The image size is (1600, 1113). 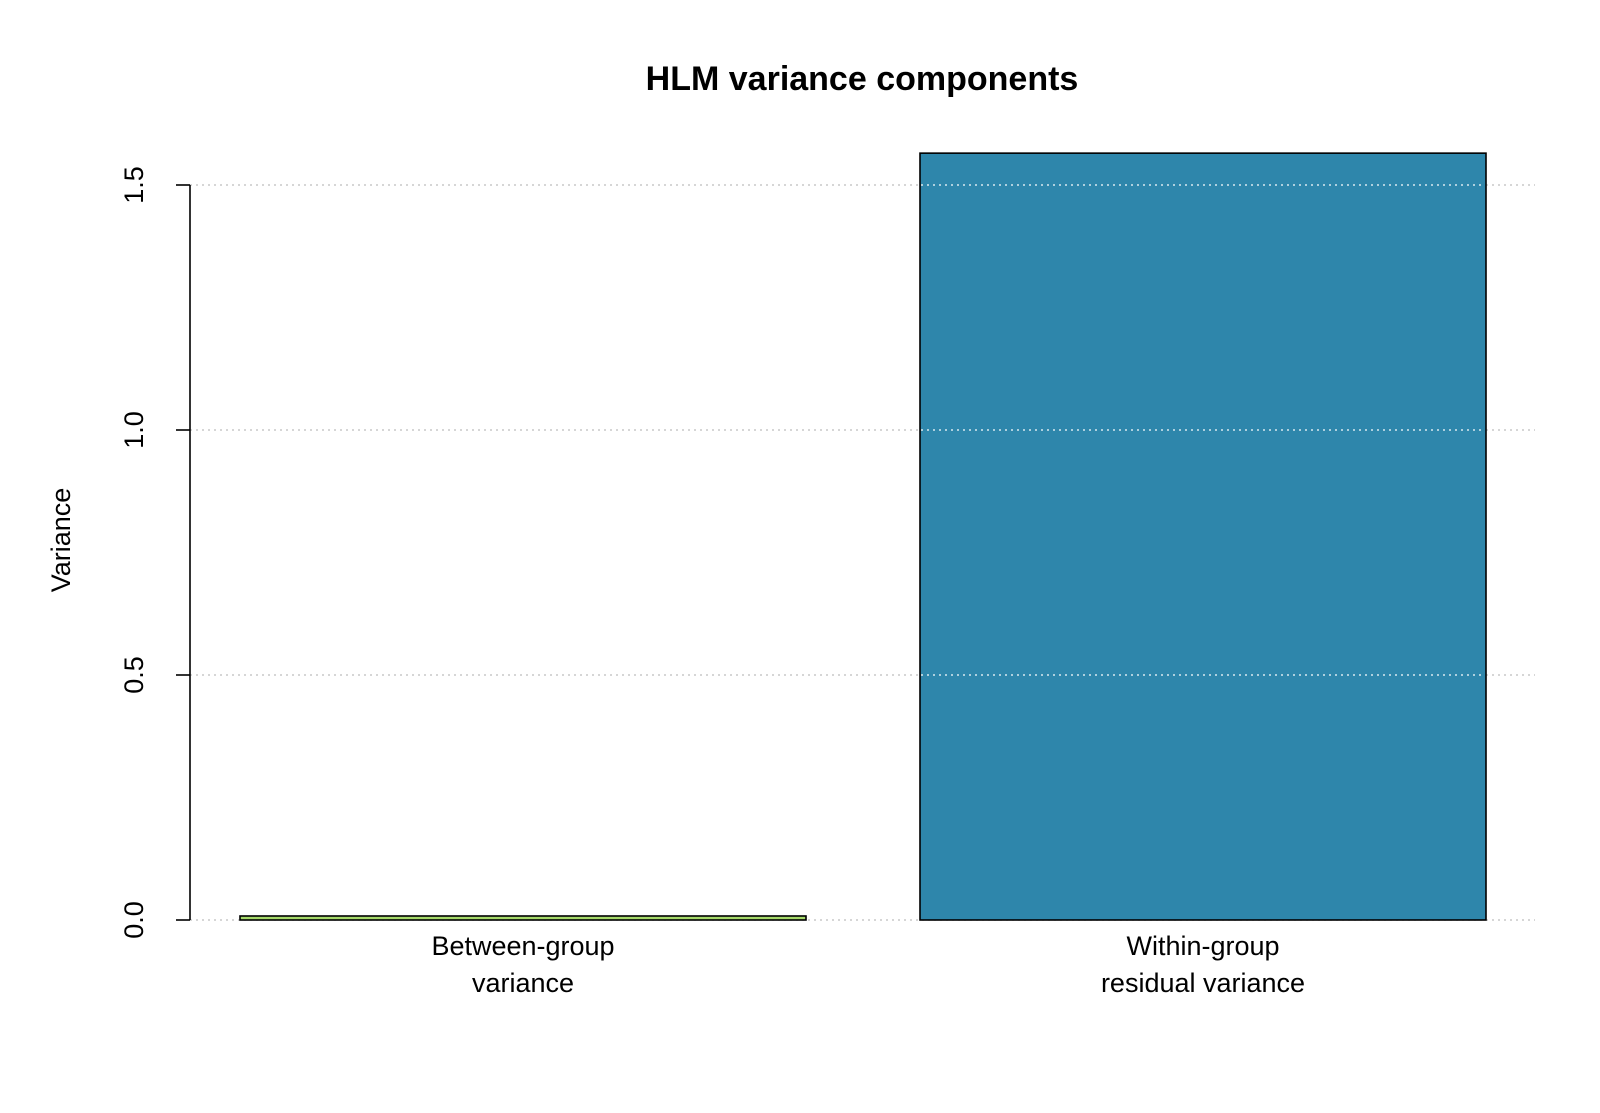 I want to click on category-label: Between-group, so click(x=522, y=946).